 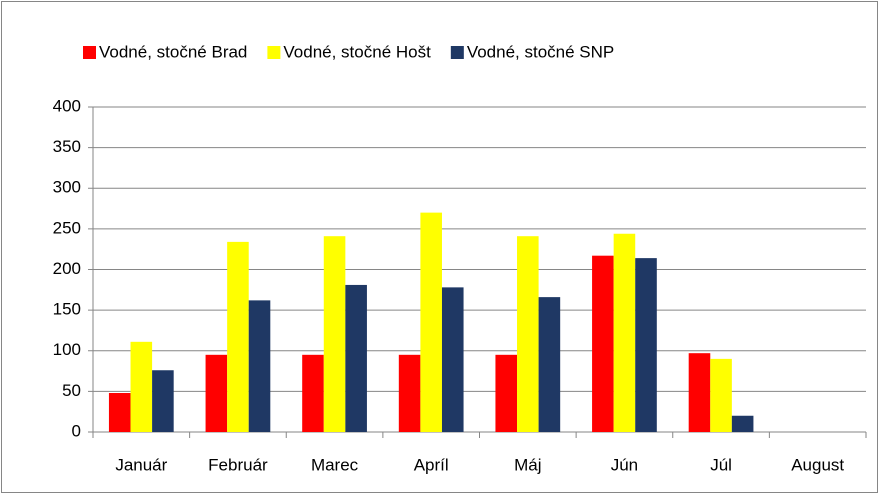 What do you see at coordinates (67, 146) in the screenshot?
I see `y-tick-label: 350` at bounding box center [67, 146].